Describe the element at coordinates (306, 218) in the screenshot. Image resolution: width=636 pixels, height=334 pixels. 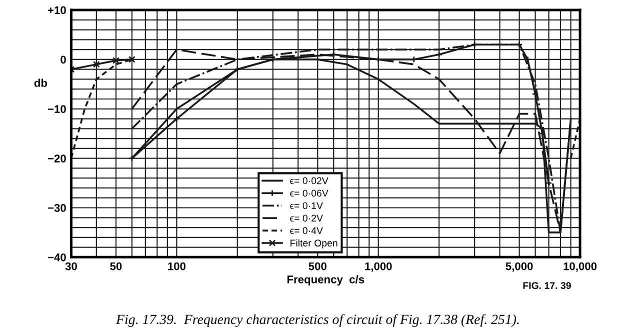
I see `legend-label: ϵ= 0·2V` at that location.